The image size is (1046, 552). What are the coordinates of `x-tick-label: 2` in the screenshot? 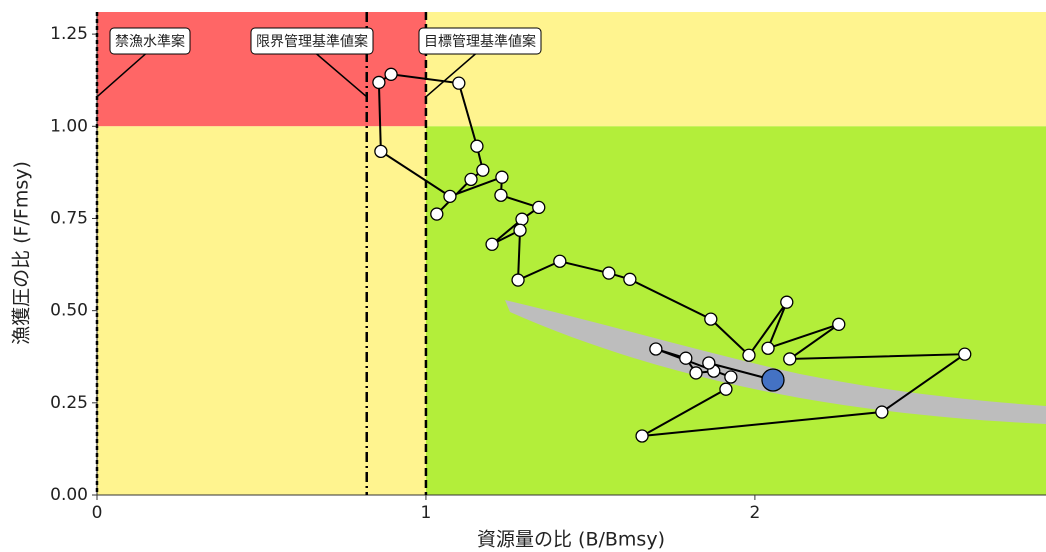 It's located at (754, 513).